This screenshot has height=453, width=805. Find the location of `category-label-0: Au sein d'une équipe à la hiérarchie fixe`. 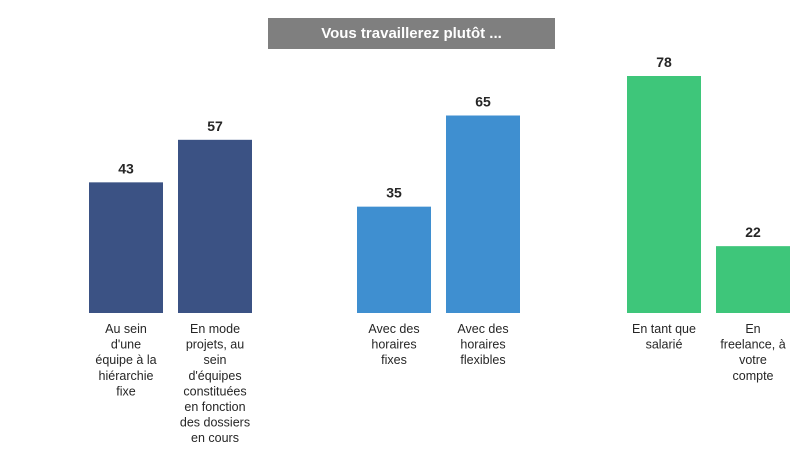

category-label-0: Au sein d'une équipe à la hiérarchie fixe is located at coordinates (125, 360).